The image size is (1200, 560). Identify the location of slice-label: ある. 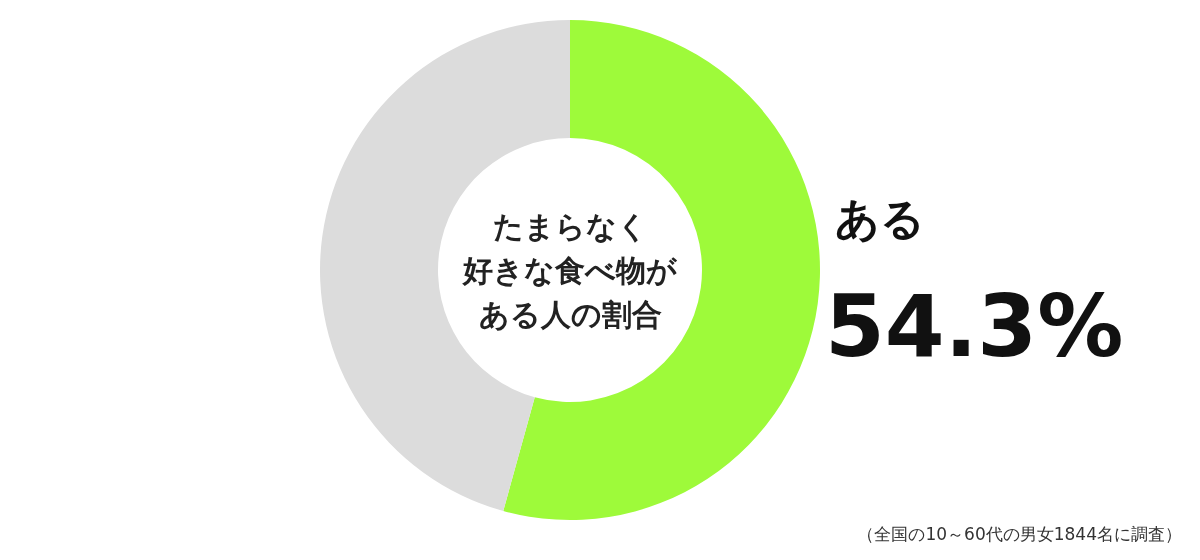
(880, 218).